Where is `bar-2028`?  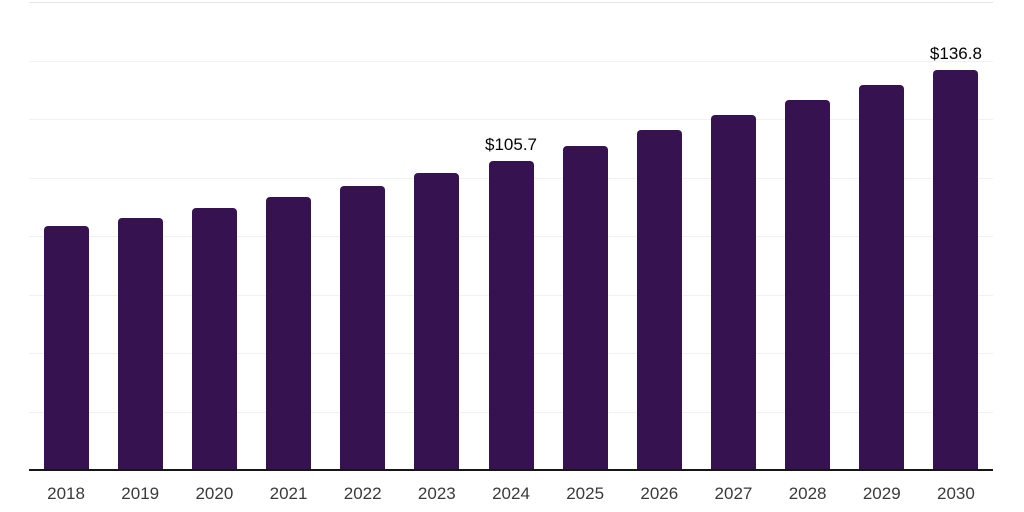
bar-2028 is located at coordinates (808, 285).